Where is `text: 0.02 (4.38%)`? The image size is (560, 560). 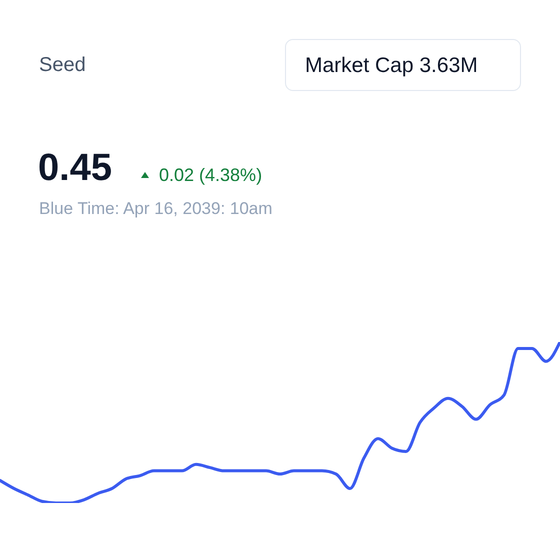 text: 0.02 (4.38%) is located at coordinates (210, 175).